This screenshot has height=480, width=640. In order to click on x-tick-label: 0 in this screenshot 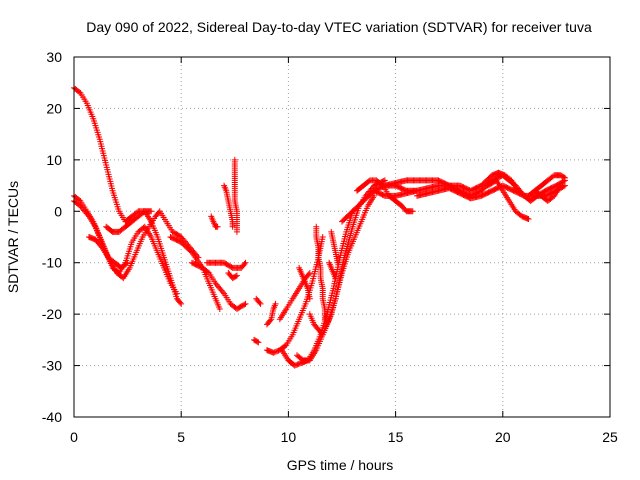, I will do `click(74, 437)`.